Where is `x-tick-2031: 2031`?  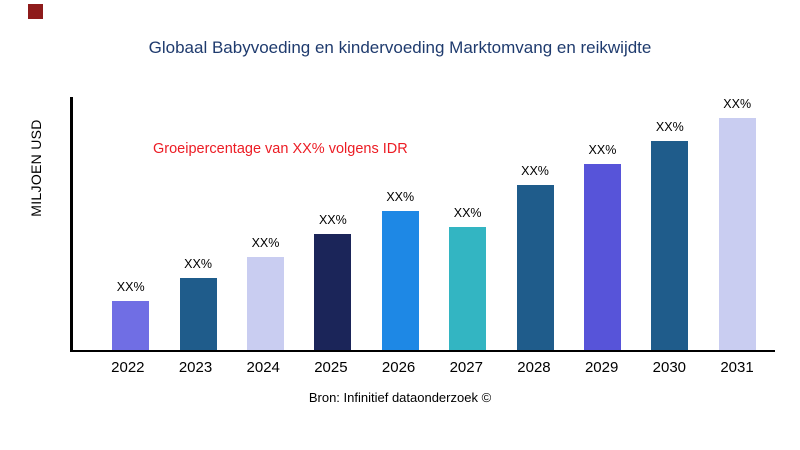
x-tick-2031: 2031 is located at coordinates (737, 367).